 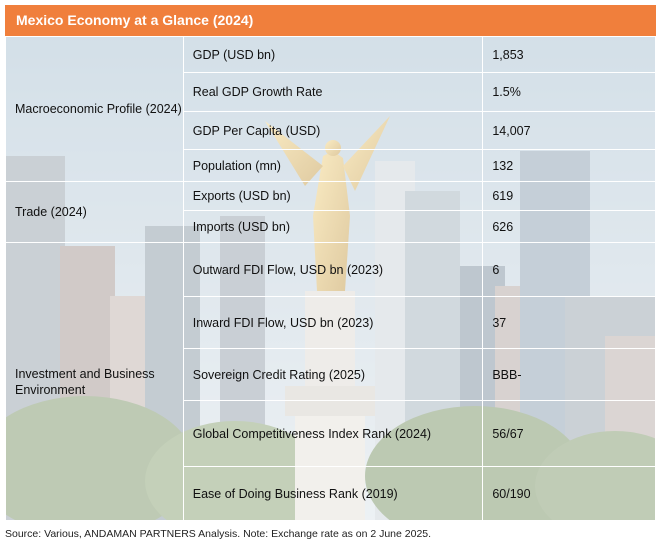 What do you see at coordinates (569, 374) in the screenshot?
I see `row-value: BBB-` at bounding box center [569, 374].